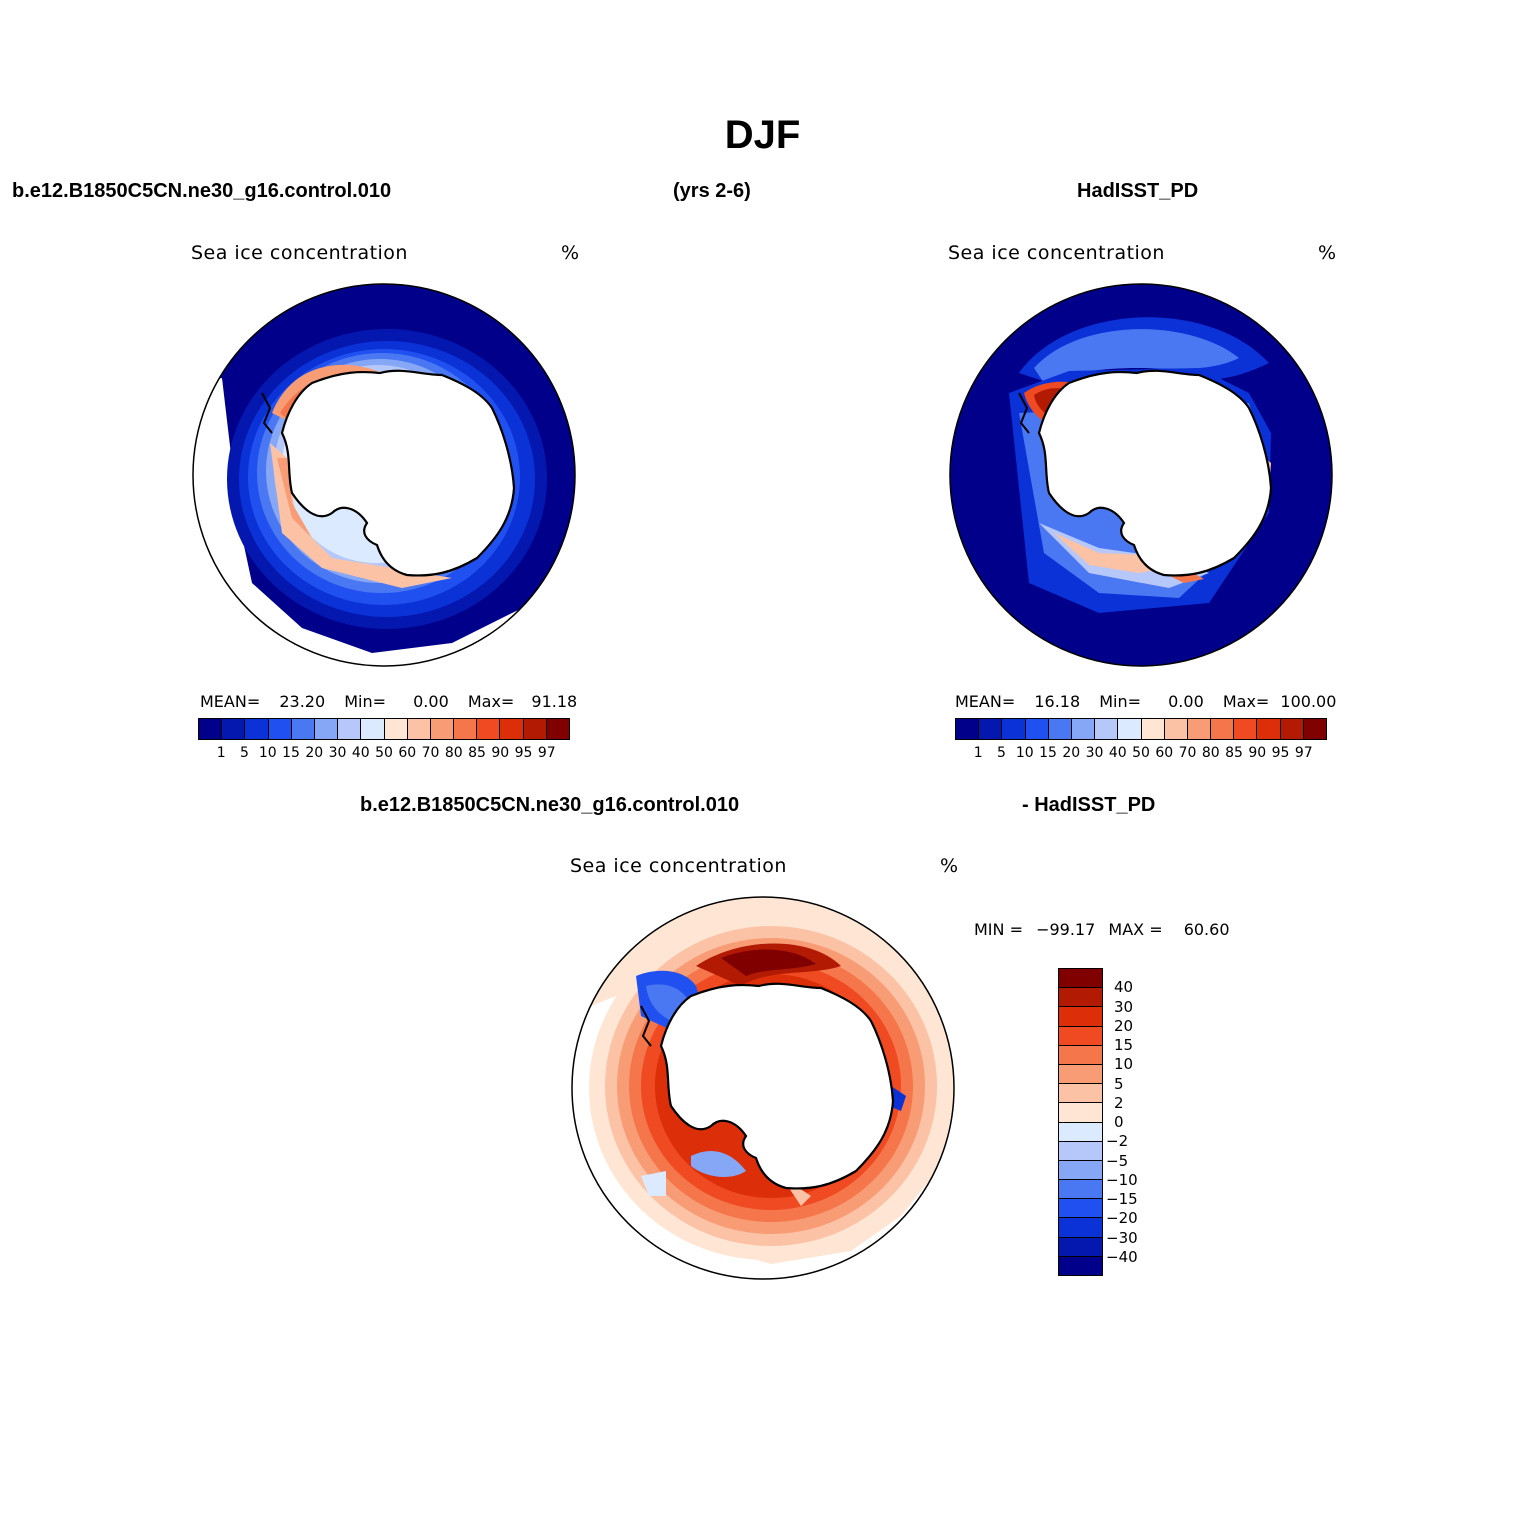 The image size is (1525, 1525). Describe the element at coordinates (299, 253) in the screenshot. I see `panel-model-label: Sea ice concentration` at that location.